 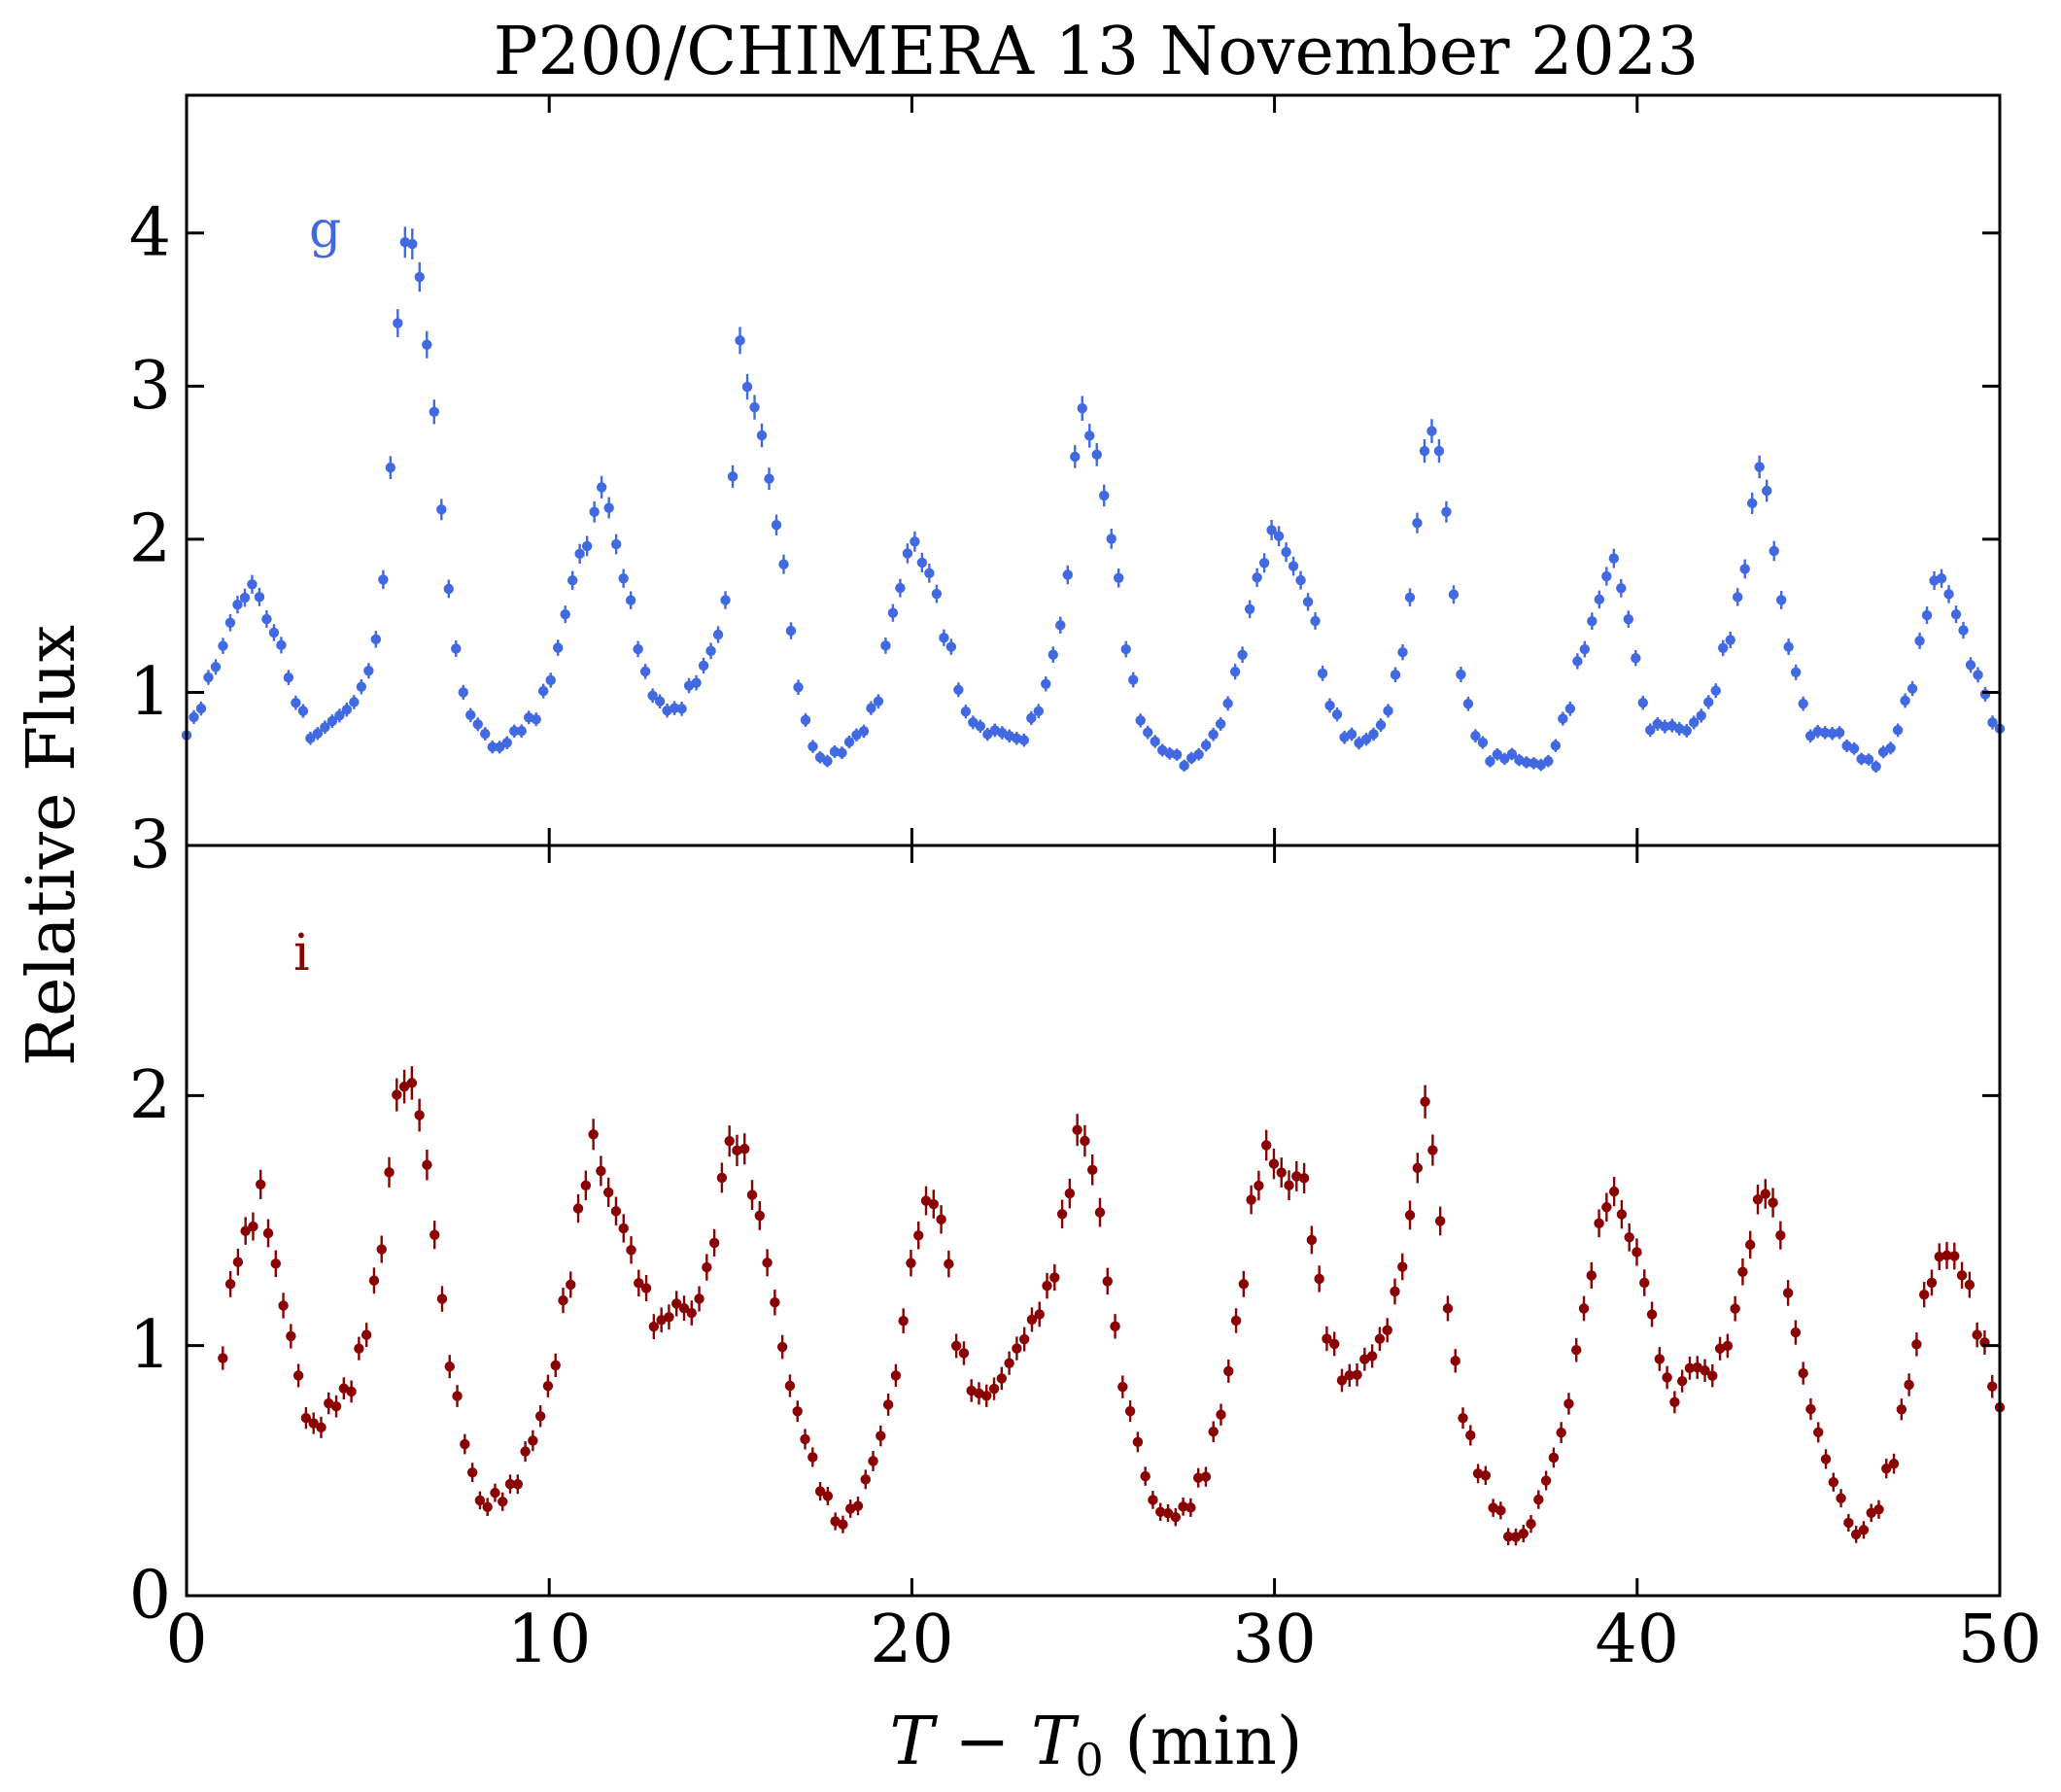 I want to click on ytick-label-i-2: 2, so click(x=150, y=1095).